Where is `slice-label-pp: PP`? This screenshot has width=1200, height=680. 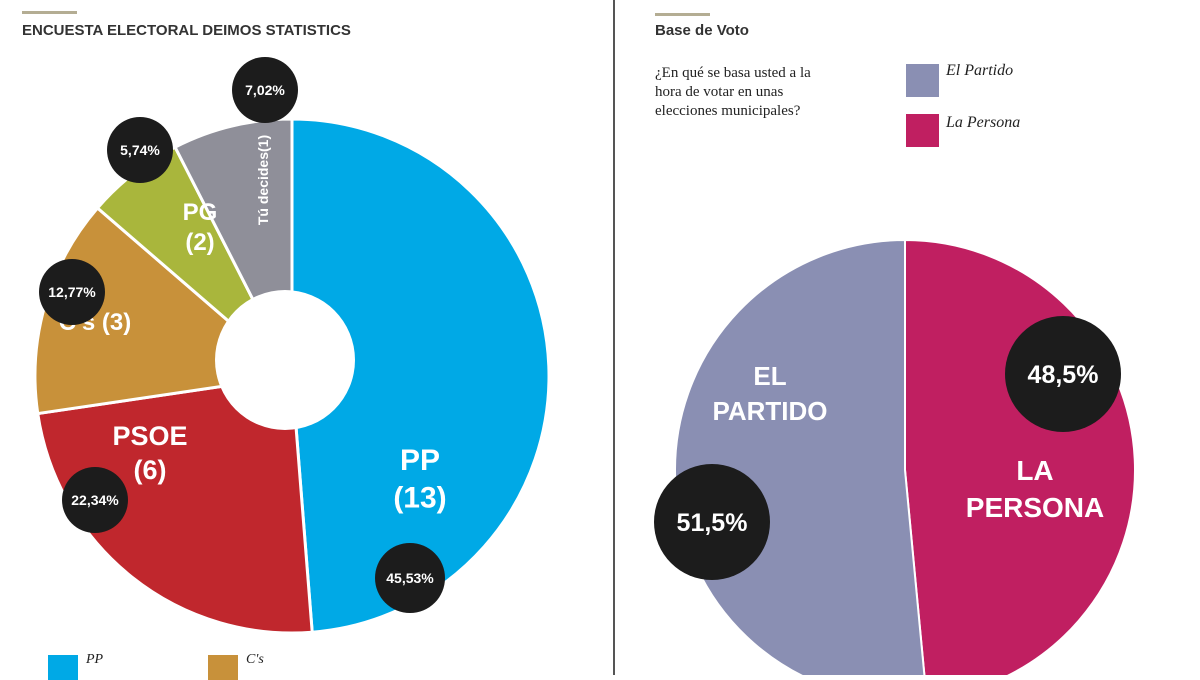
slice-label-pp: PP is located at coordinates (420, 460).